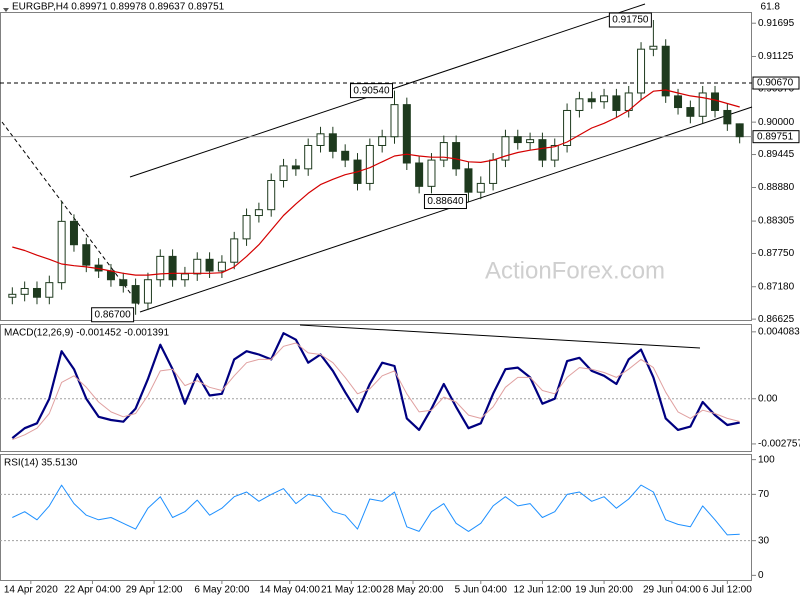 The image size is (800, 600). Describe the element at coordinates (6, 10) in the screenshot. I see `symbol-icon` at that location.